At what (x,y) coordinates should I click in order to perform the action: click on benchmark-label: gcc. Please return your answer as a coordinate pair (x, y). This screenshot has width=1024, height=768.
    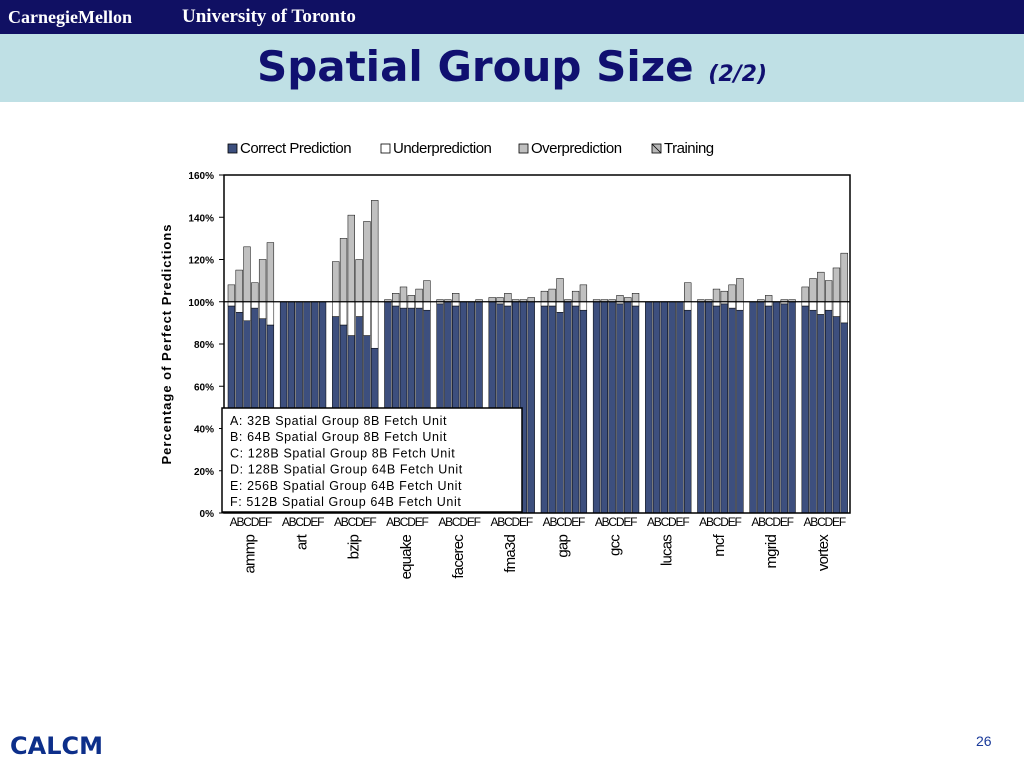
    Looking at the image, I should click on (615, 545).